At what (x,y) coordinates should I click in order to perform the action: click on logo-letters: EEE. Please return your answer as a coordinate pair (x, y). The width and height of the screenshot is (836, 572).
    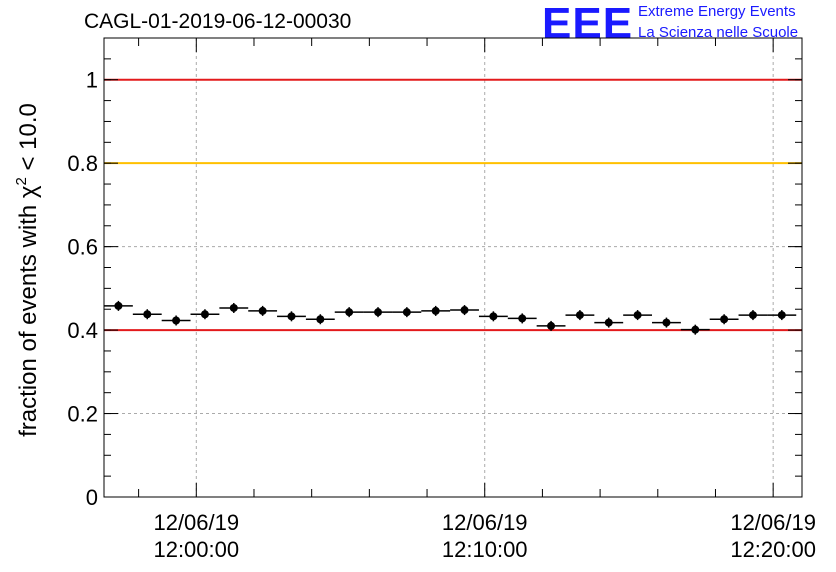
    Looking at the image, I should click on (588, 24).